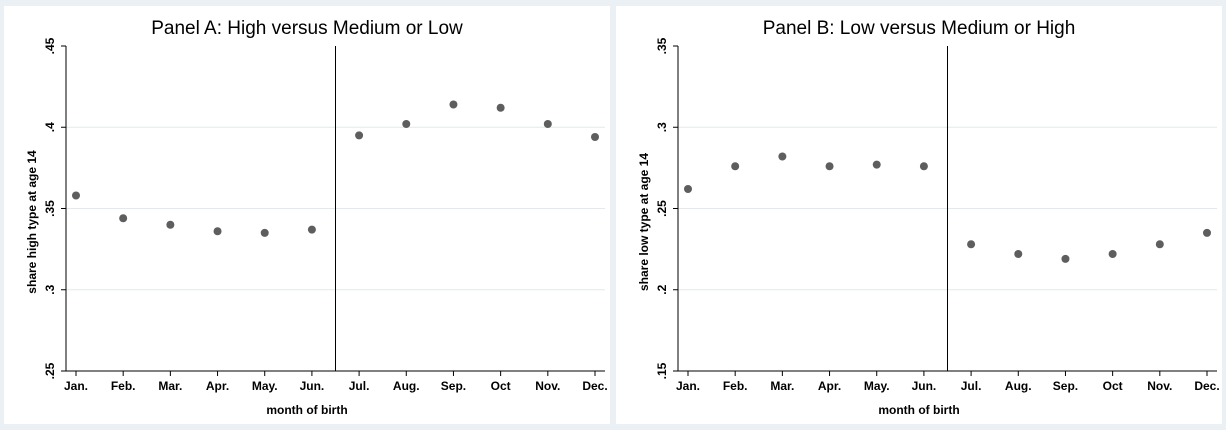  Describe the element at coordinates (662, 289) in the screenshot. I see `panel-b-y-tick-label: .2` at that location.